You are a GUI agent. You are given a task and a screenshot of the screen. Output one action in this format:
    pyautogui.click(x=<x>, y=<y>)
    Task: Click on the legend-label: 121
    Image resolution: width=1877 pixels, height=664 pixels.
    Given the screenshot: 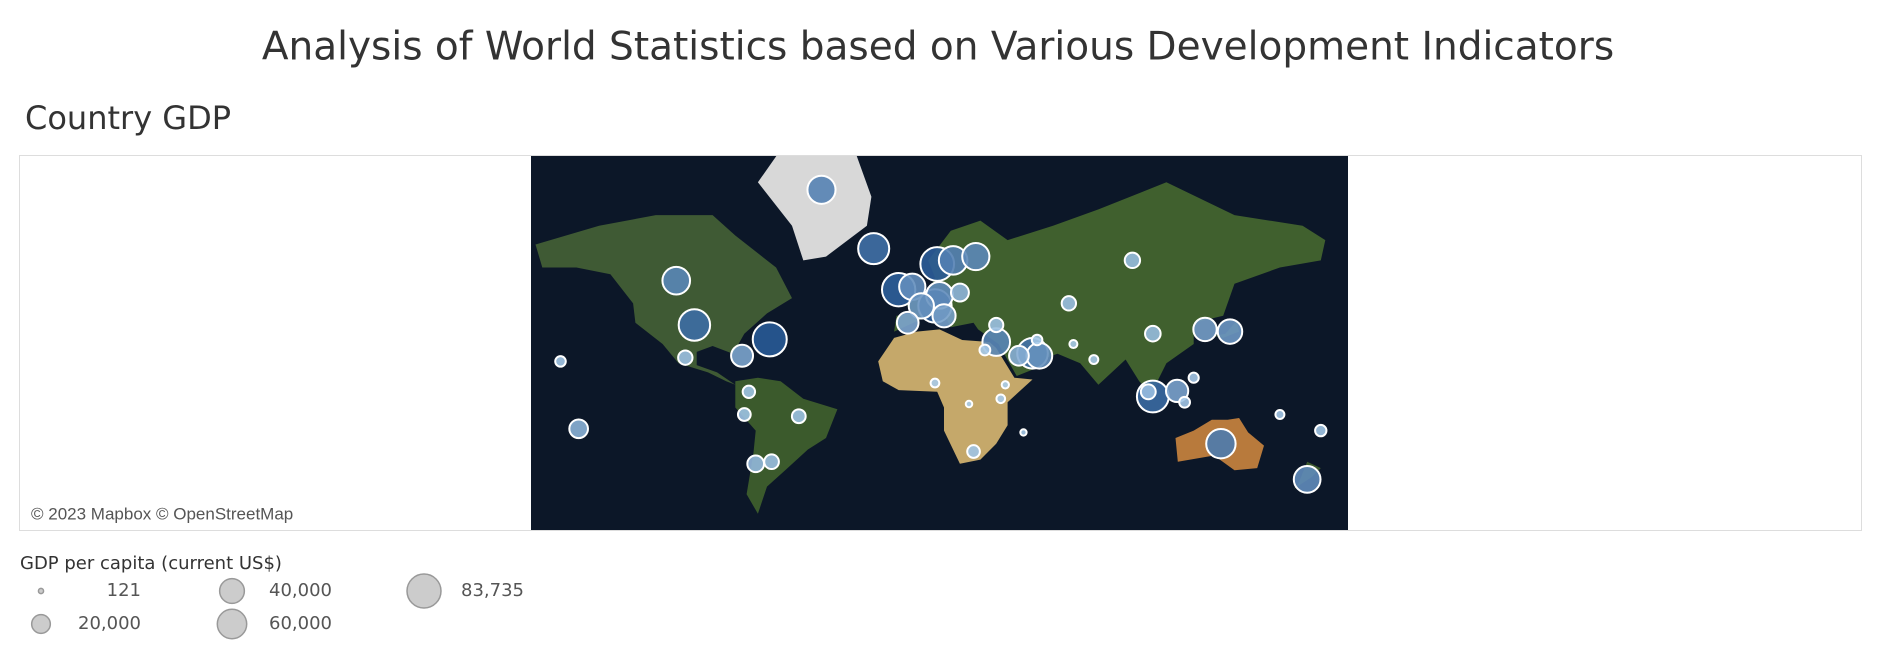 What is the action you would take?
    pyautogui.click(x=124, y=590)
    